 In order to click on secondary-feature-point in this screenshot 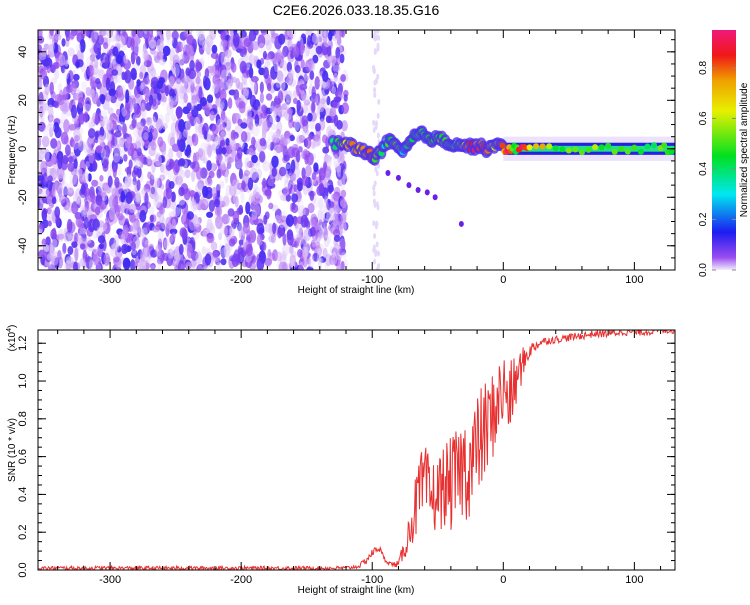, I will do `click(398, 177)`.